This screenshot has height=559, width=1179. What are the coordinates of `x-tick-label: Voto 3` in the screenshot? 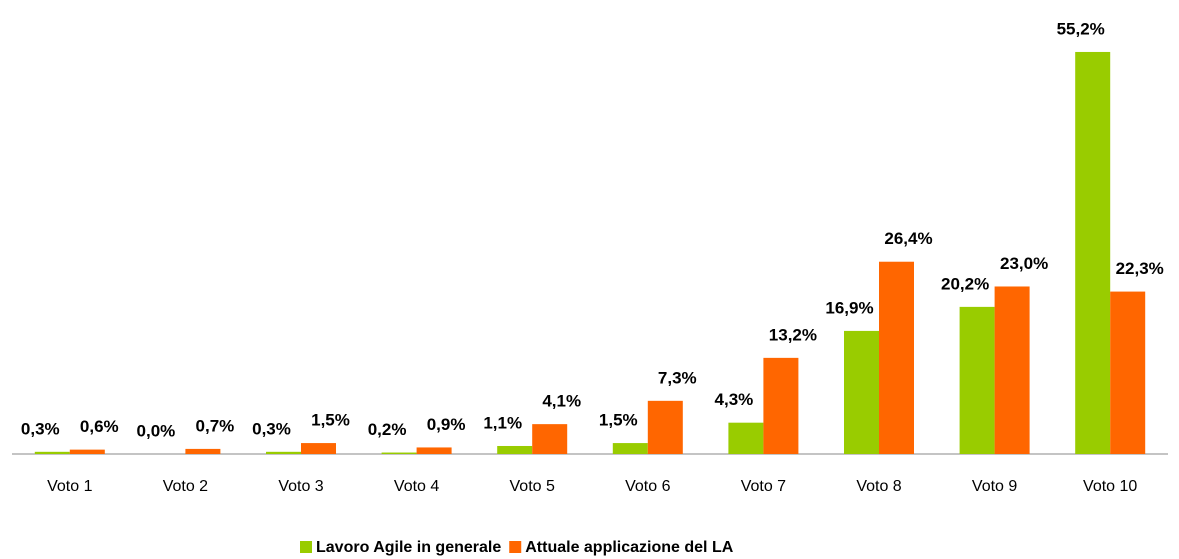 It's located at (300, 486).